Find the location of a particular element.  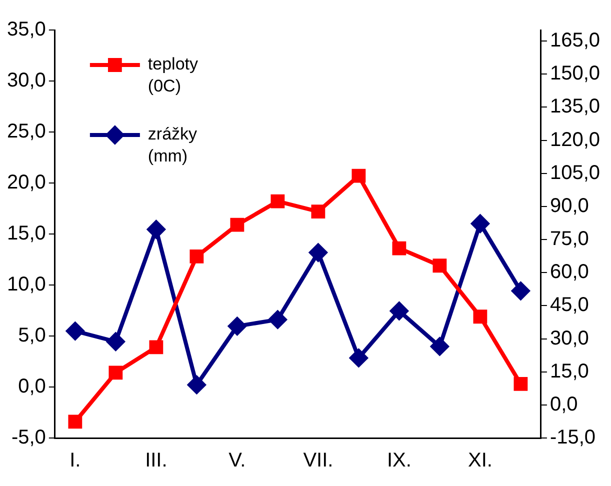

y2-tick-label: 90,0 is located at coordinates (569, 205).